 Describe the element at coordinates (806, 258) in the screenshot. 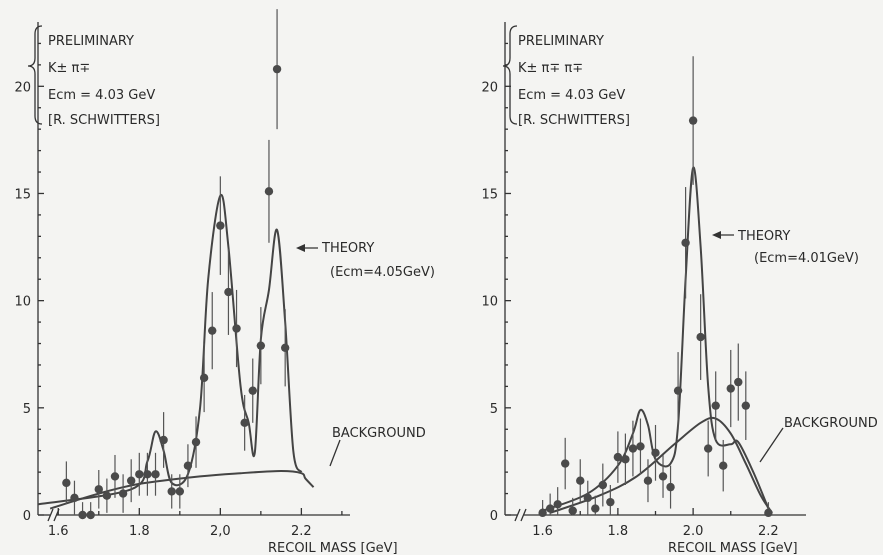

I see `theory-ecm-label: (Ecm=4.01GeV)` at that location.